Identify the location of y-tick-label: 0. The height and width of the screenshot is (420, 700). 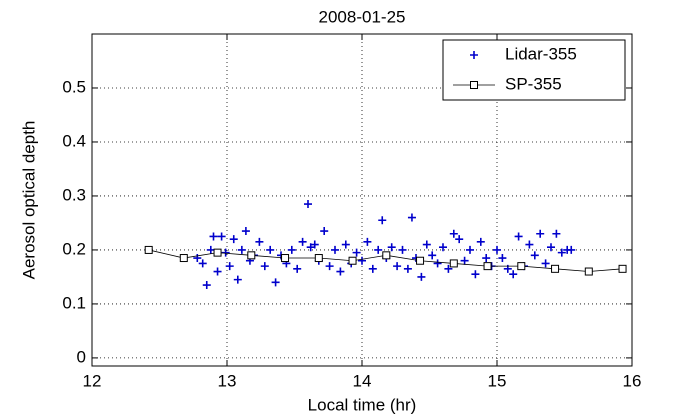
(81, 356).